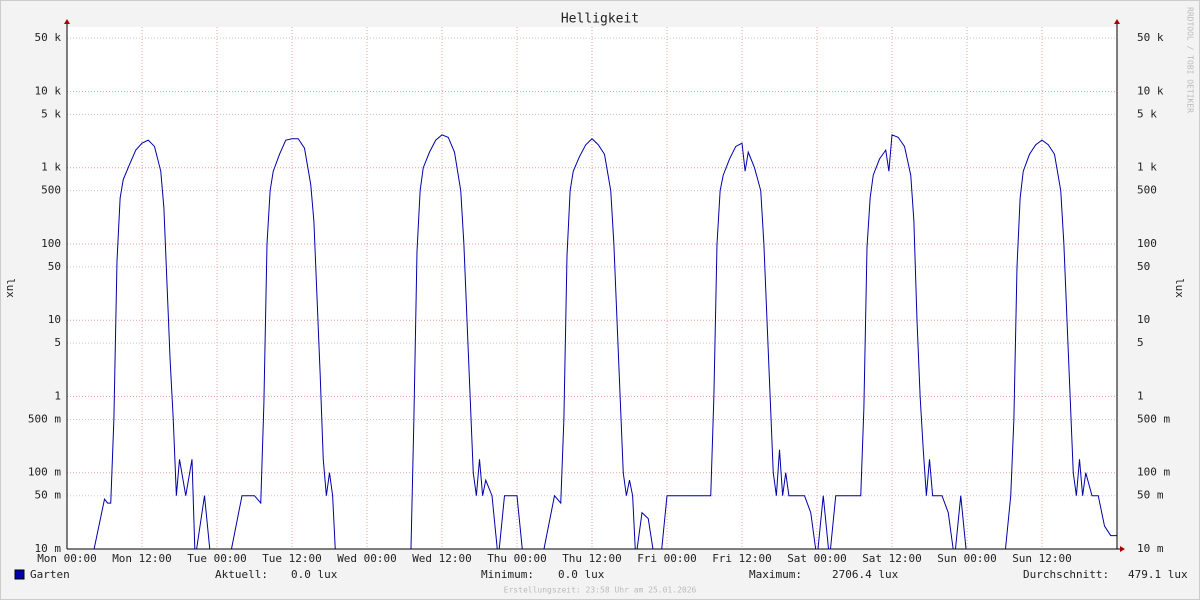 This screenshot has width=1200, height=600. Describe the element at coordinates (51, 113) in the screenshot. I see `y-tick-label: 5 k` at that location.